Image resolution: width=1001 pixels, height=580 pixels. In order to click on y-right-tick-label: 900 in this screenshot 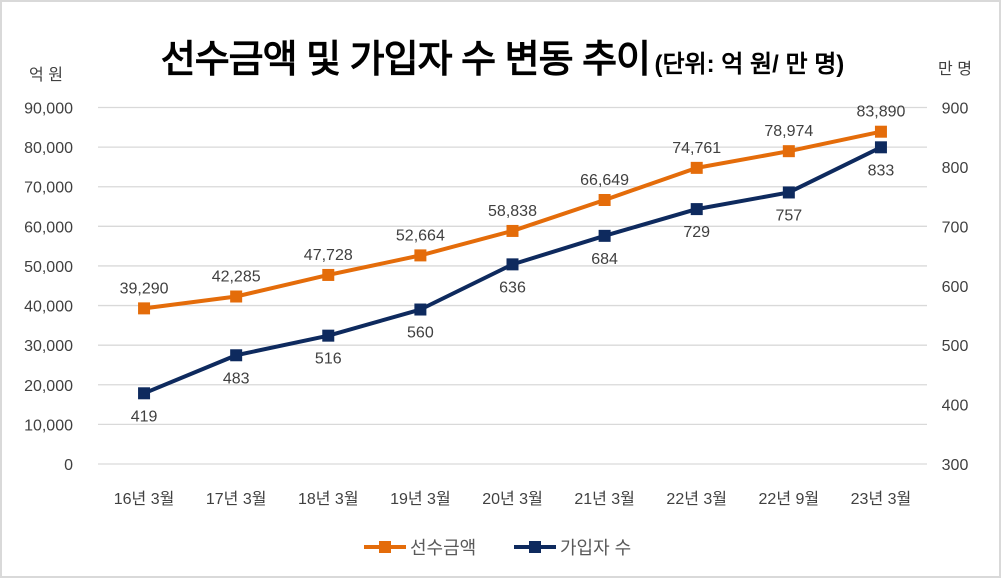, I will do `click(955, 109)`.